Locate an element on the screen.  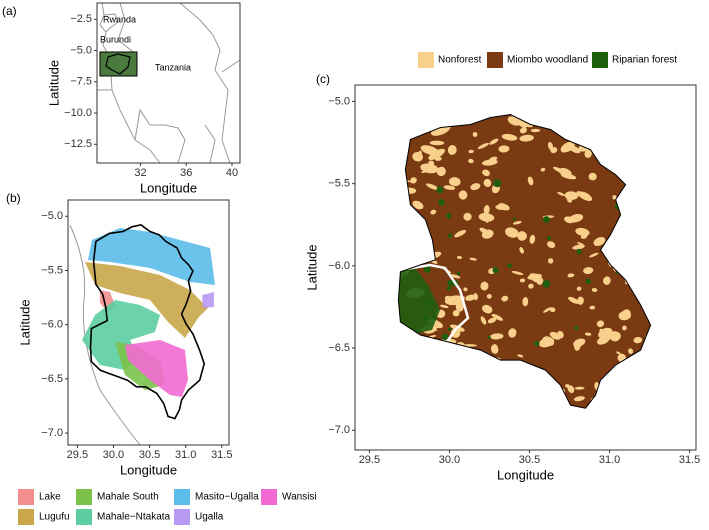
legend-label: Miombo woodland is located at coordinates (547, 60).